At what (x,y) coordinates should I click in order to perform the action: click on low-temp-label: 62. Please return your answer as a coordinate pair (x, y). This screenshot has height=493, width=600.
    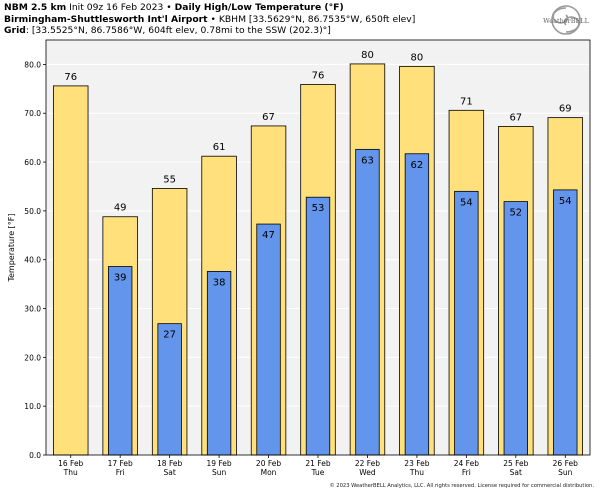
    Looking at the image, I should click on (417, 165).